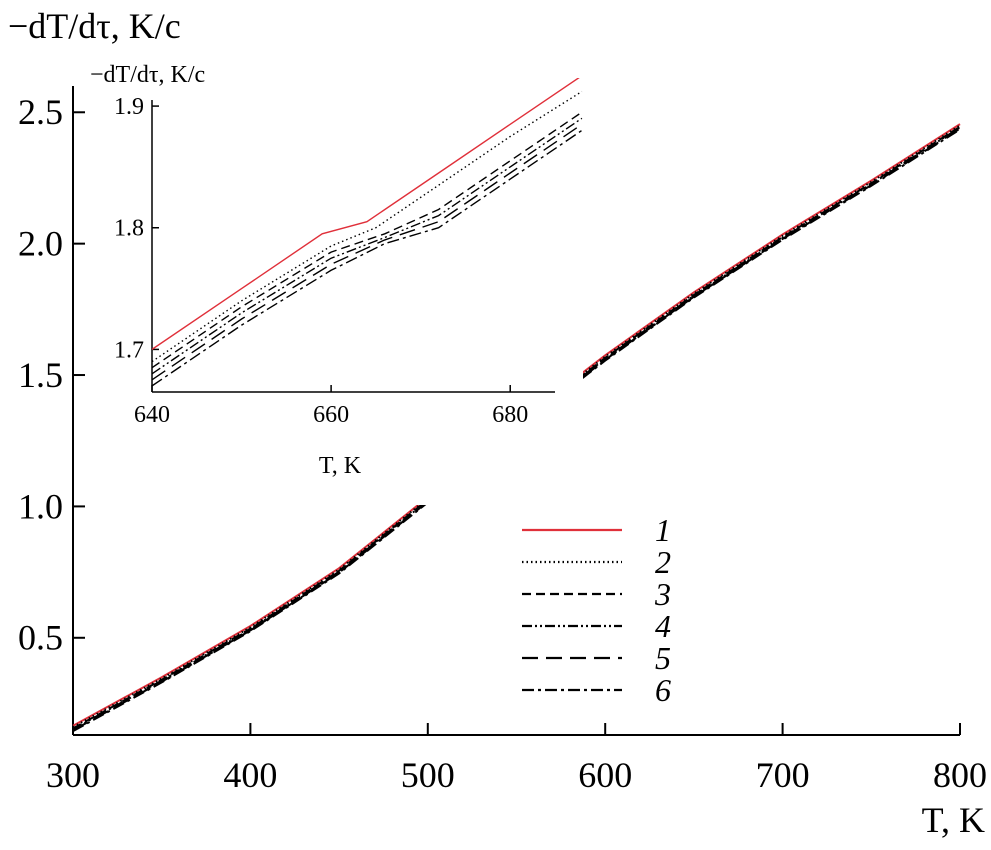  Describe the element at coordinates (367, 252) in the screenshot. I see `inset-series-5-line` at that location.